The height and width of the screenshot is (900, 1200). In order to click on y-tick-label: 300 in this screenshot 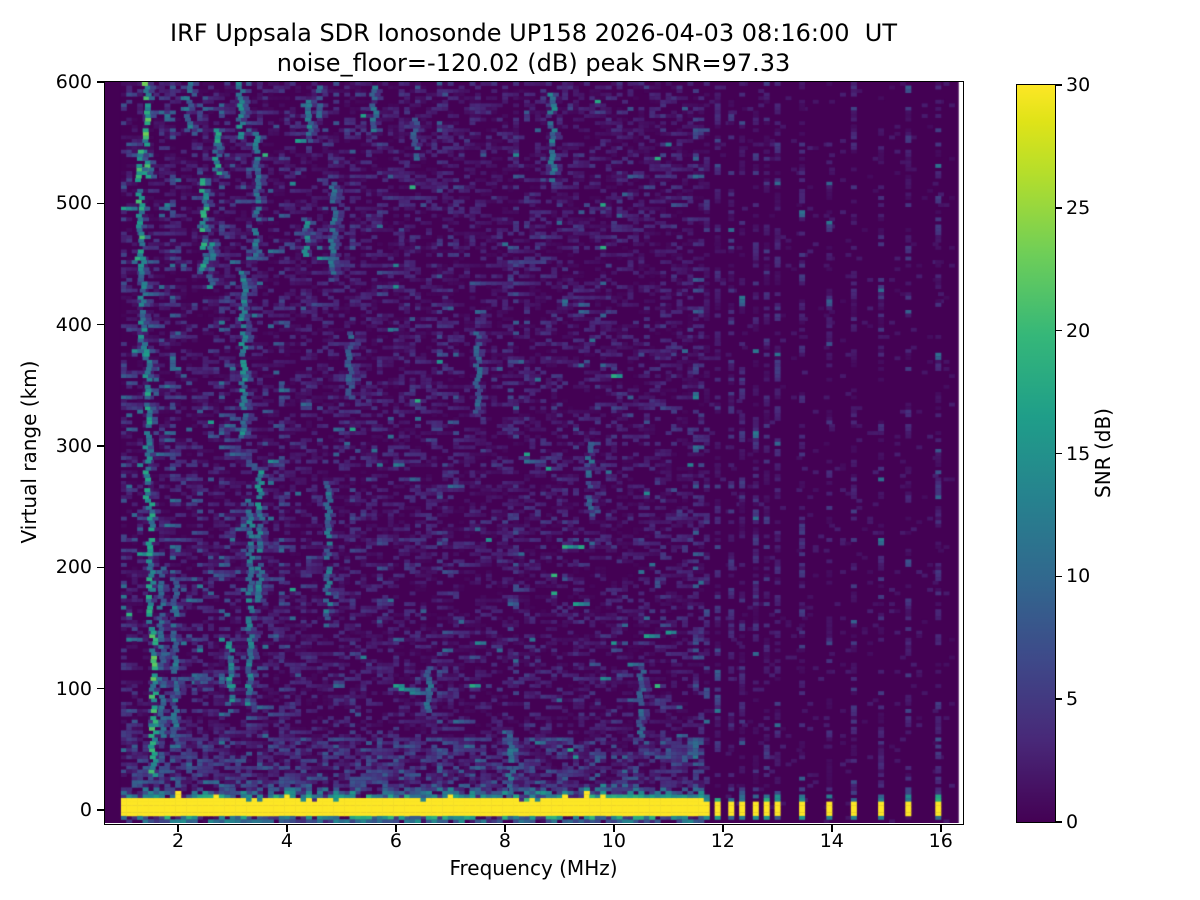, I will do `click(73, 446)`.